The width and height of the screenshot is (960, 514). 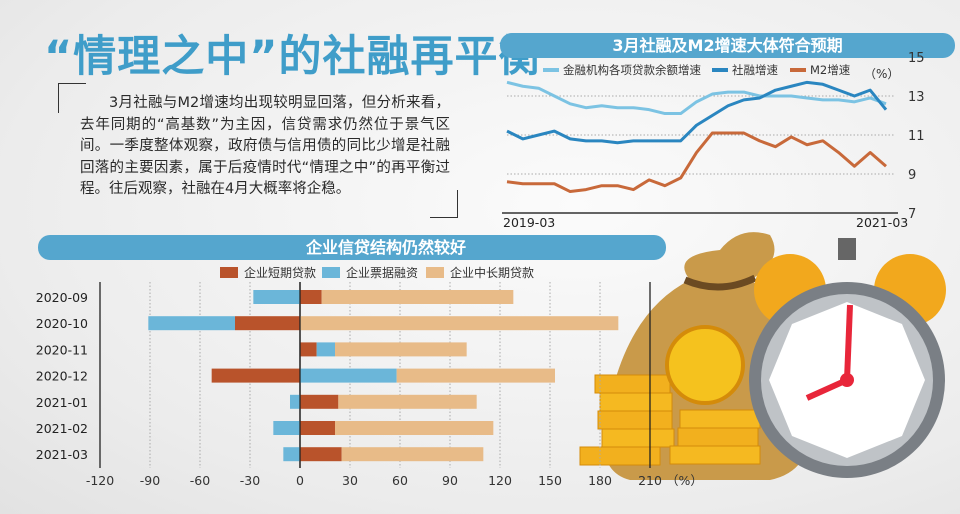 I want to click on x-tick-label: -90, so click(x=150, y=480).